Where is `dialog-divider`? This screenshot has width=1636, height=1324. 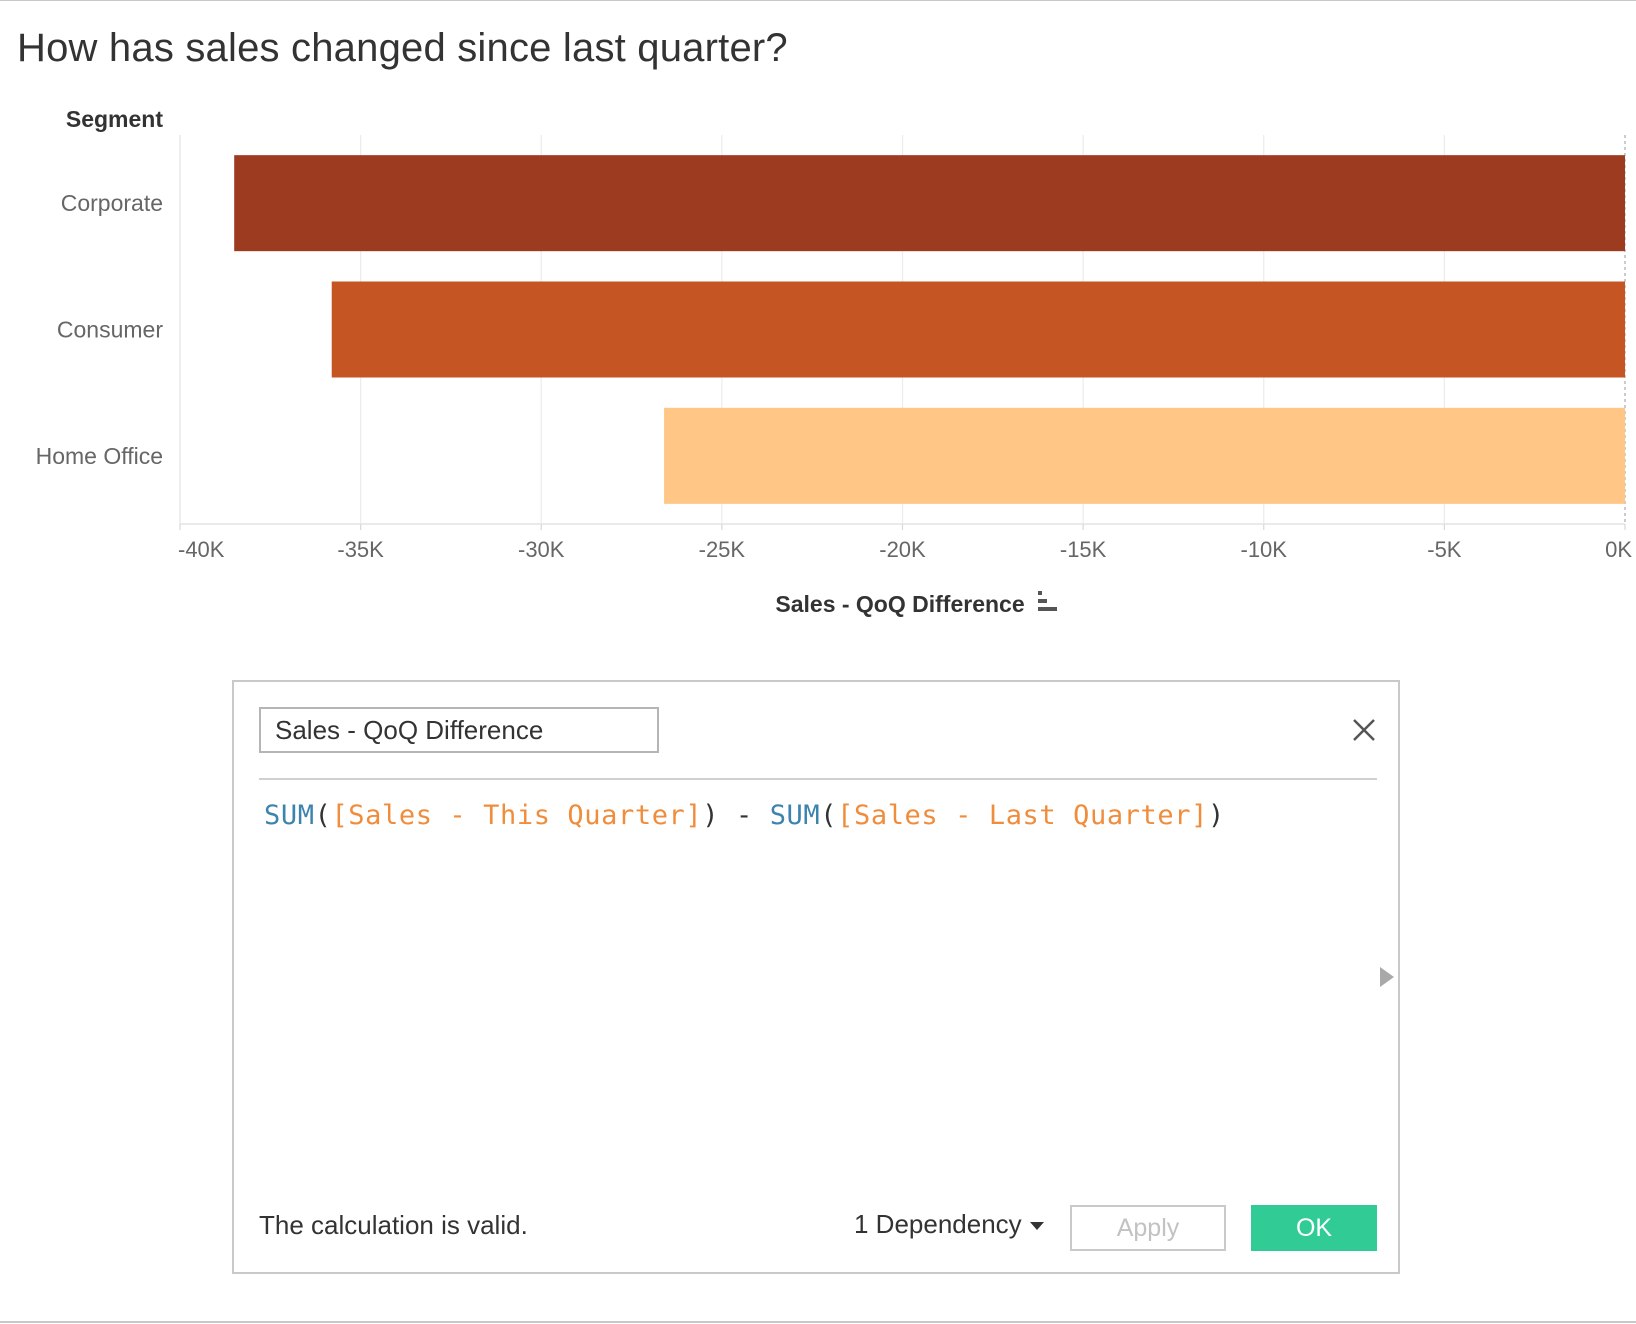 dialog-divider is located at coordinates (818, 779).